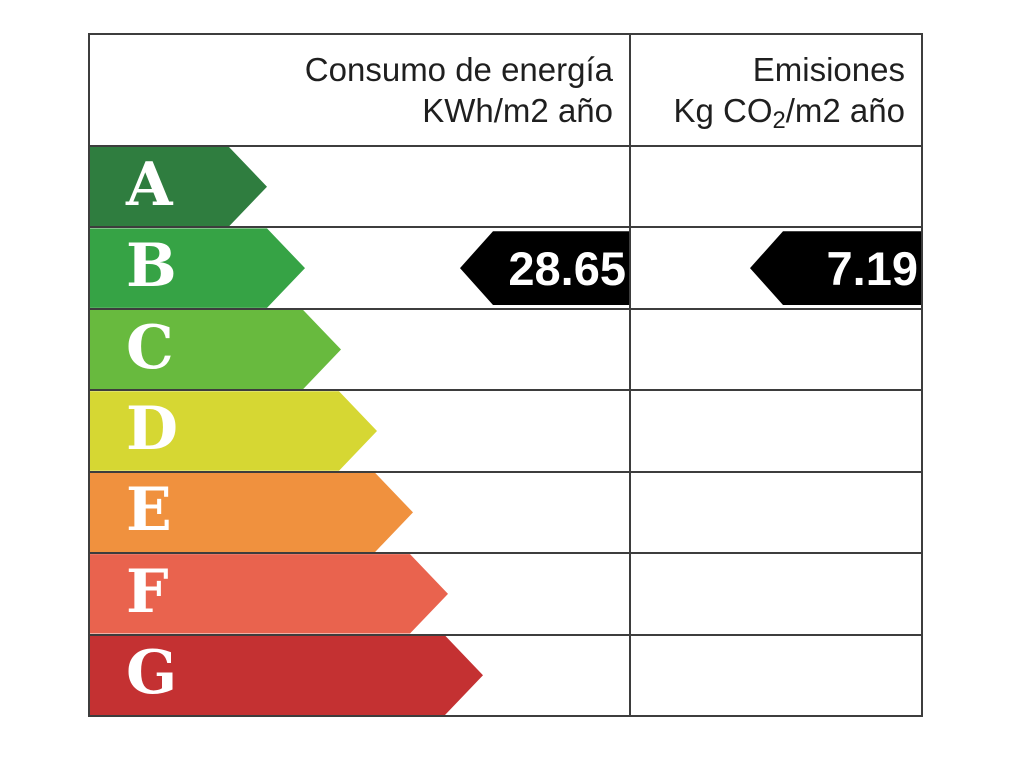 This screenshot has height=765, width=1020. What do you see at coordinates (215, 349) in the screenshot?
I see `rating-arrow-c: C` at bounding box center [215, 349].